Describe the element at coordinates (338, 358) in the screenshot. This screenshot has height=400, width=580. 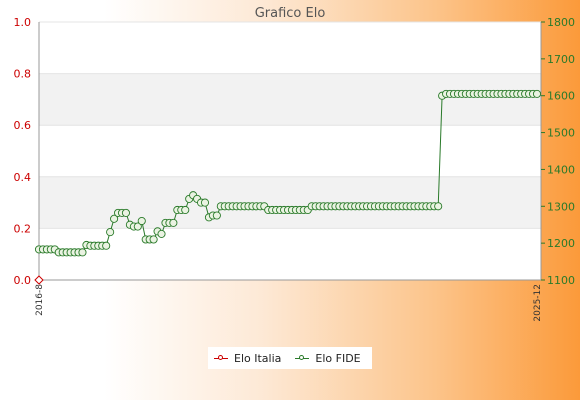
I see `legend-label-elo-fide: Elo FIDE` at that location.